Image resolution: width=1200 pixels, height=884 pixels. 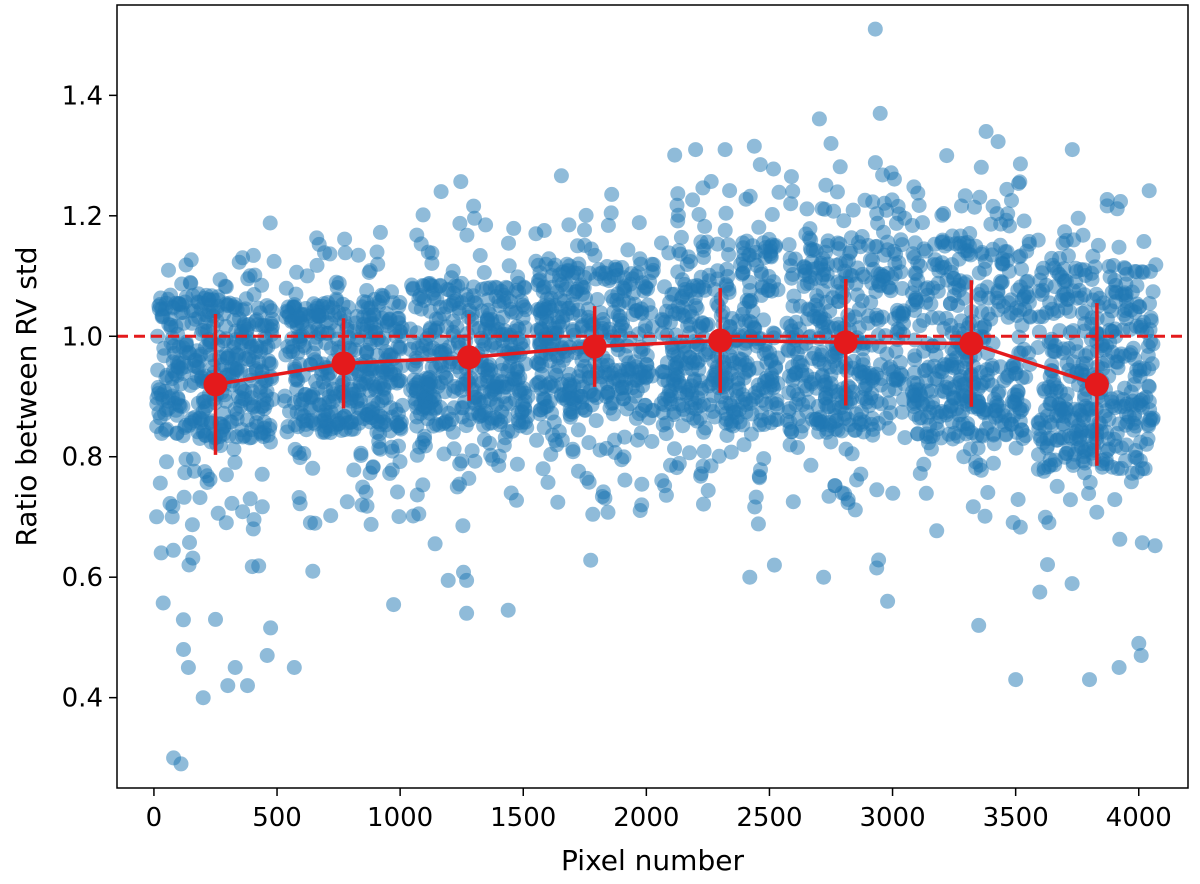 What do you see at coordinates (652, 860) in the screenshot?
I see `x-axis-label: Pixel number` at bounding box center [652, 860].